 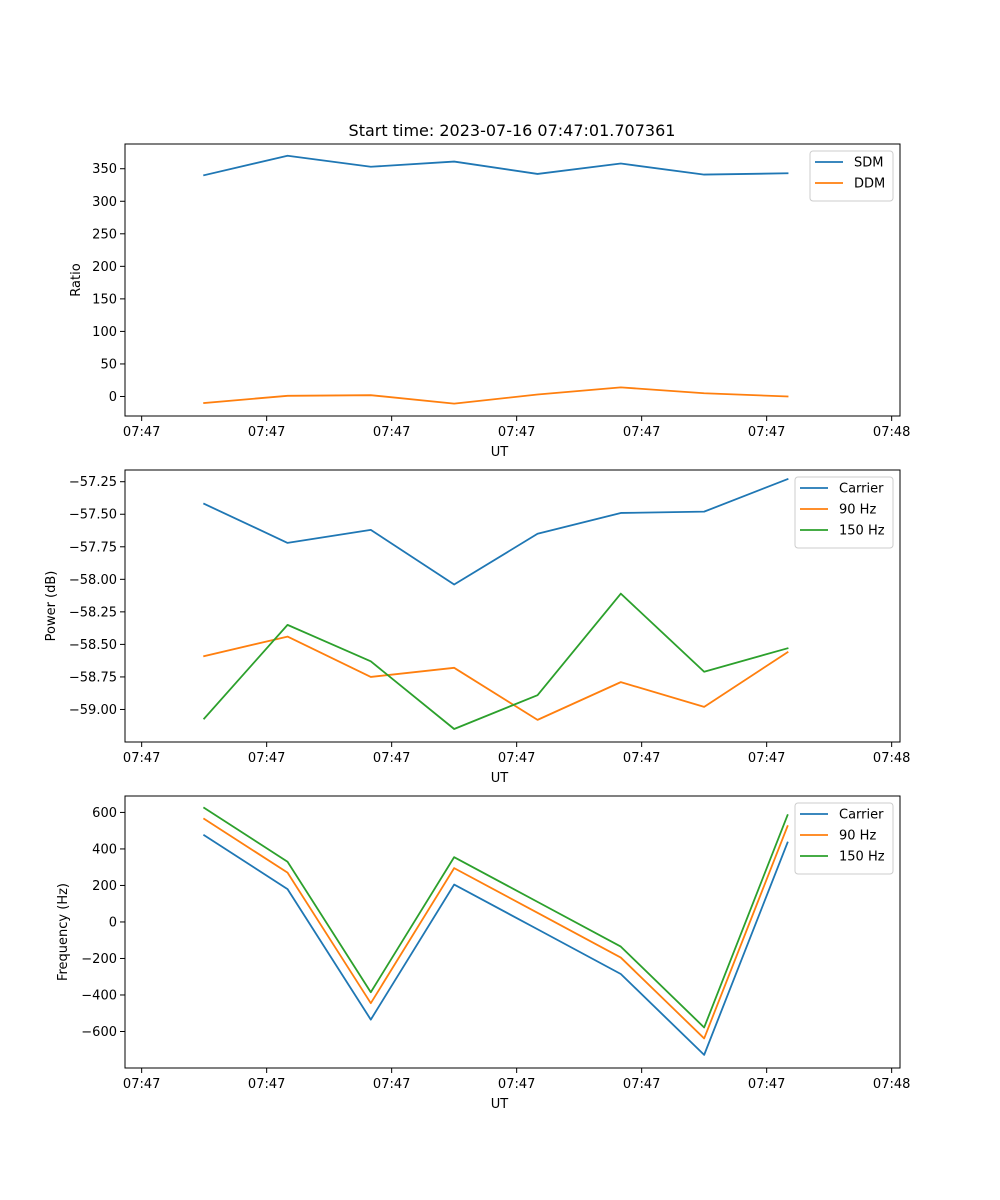 I want to click on series-line-ddm, so click(x=496, y=395).